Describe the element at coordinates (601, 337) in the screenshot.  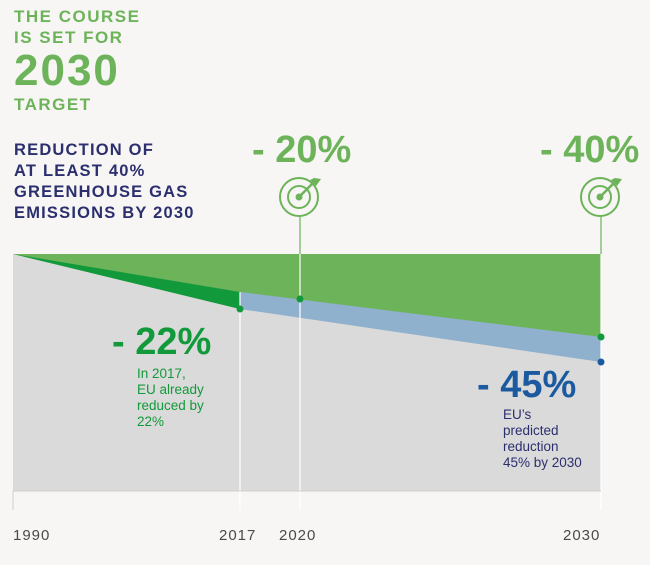
I see `point-2030-target` at that location.